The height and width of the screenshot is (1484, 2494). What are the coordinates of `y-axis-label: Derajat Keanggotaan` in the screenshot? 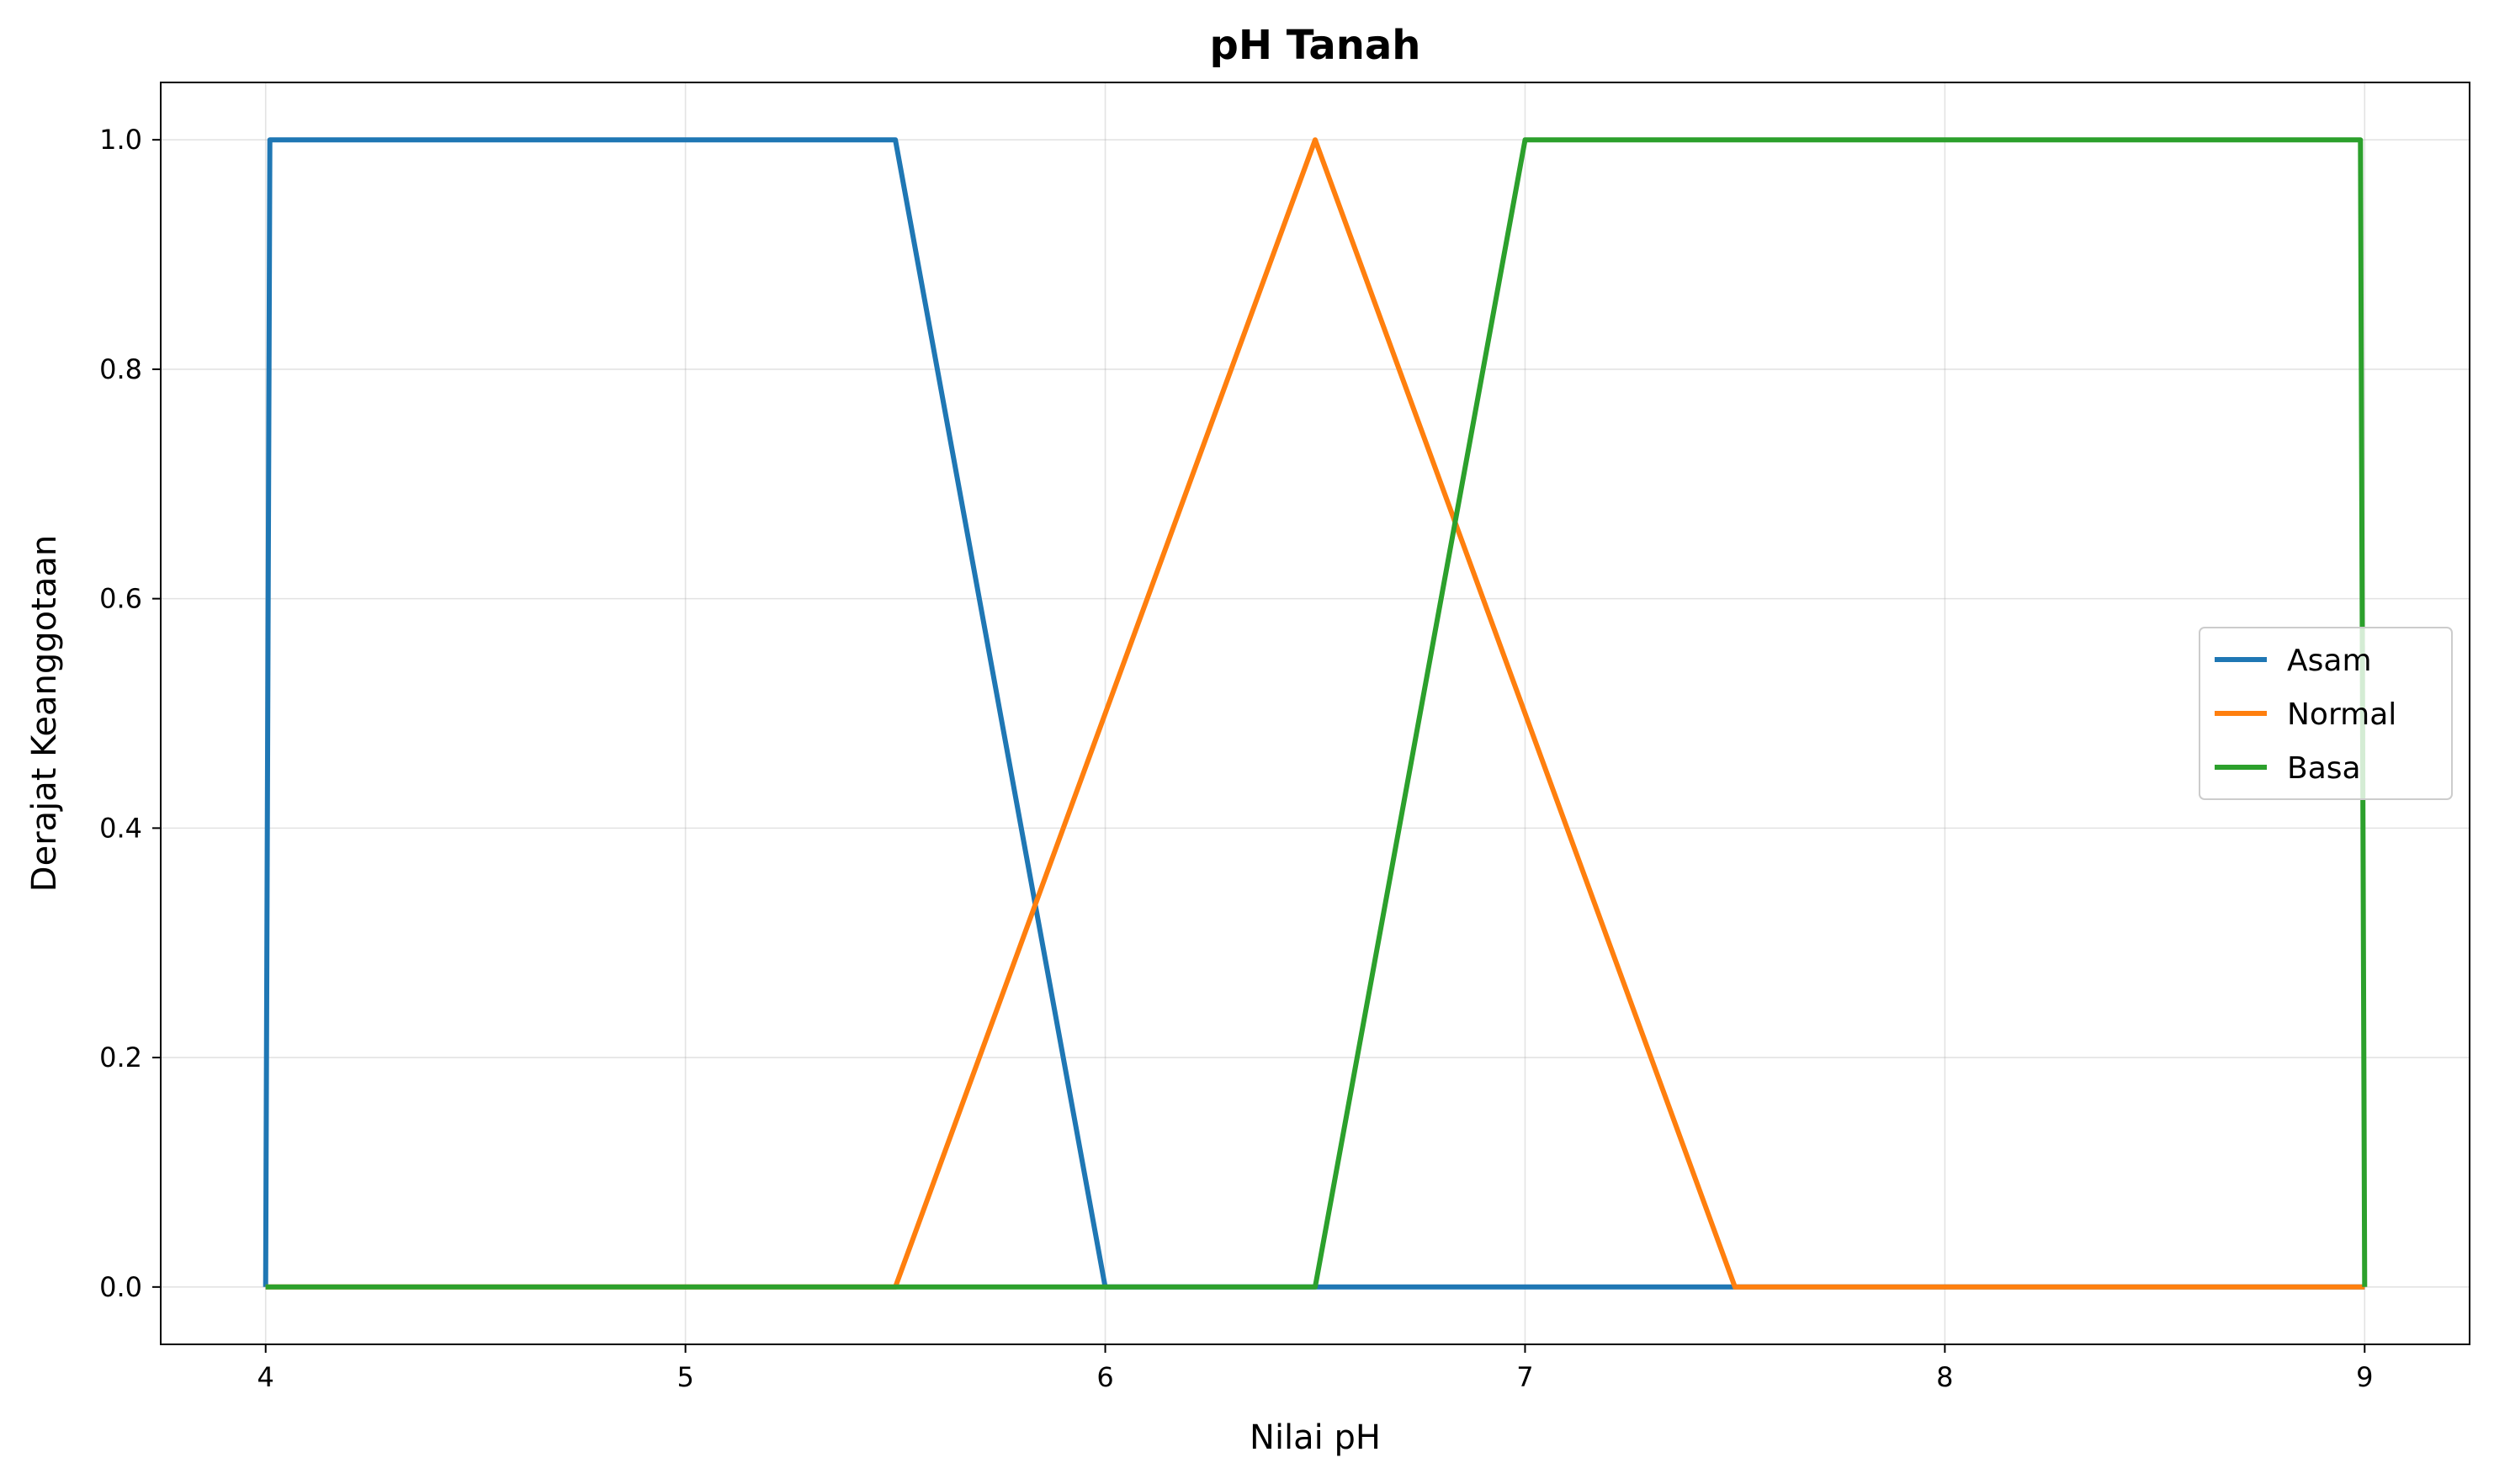 It's located at (44, 713).